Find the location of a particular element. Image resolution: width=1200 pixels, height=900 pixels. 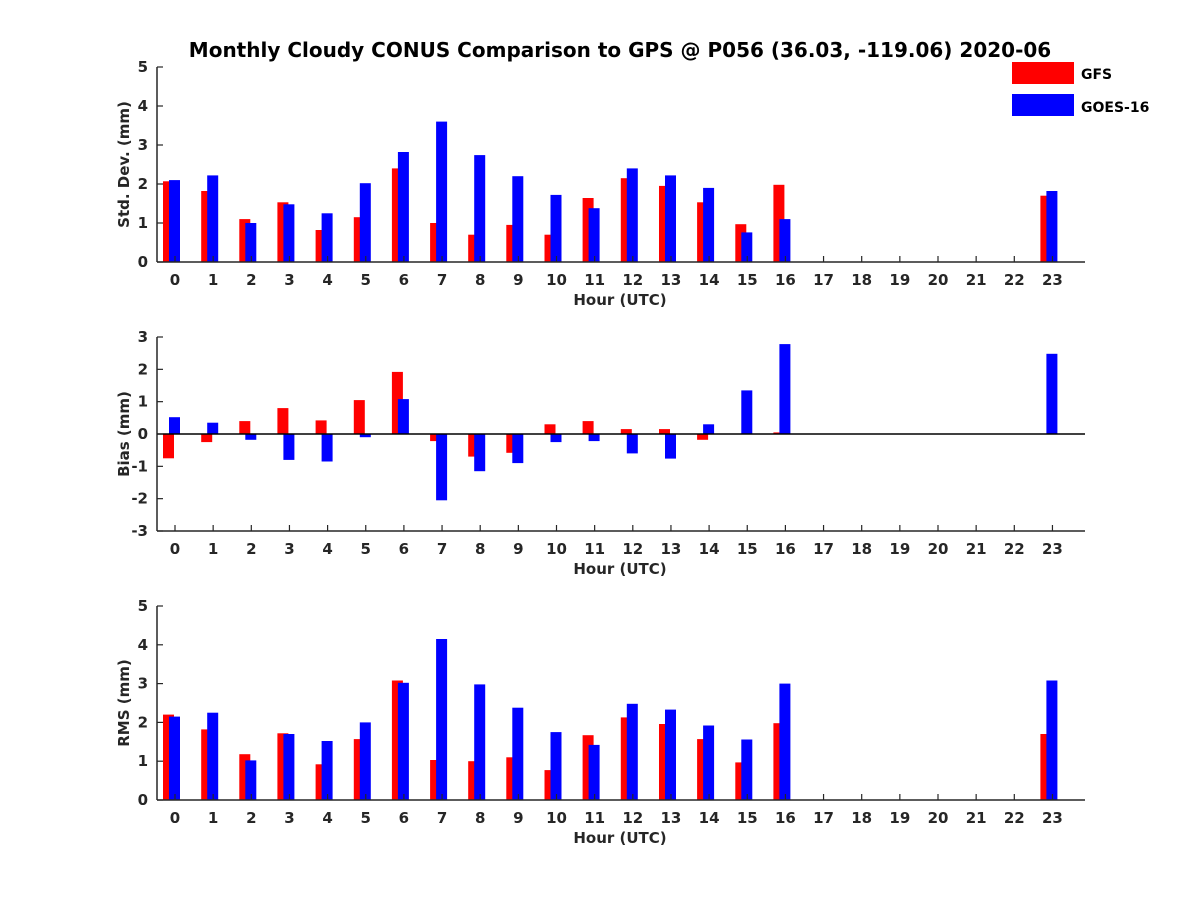

x-tick-label: 8 is located at coordinates (480, 549).